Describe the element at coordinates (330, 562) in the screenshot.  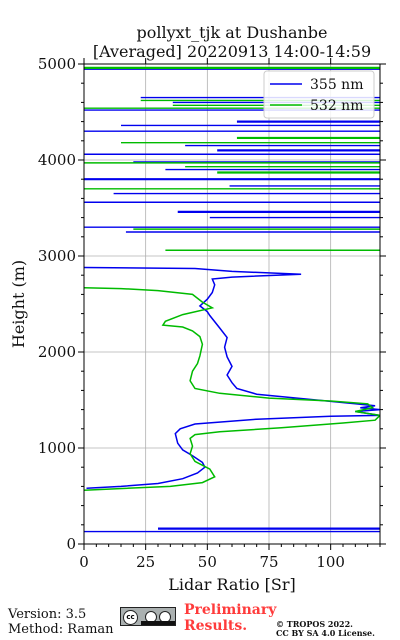
I see `x-tick-label: 100` at that location.